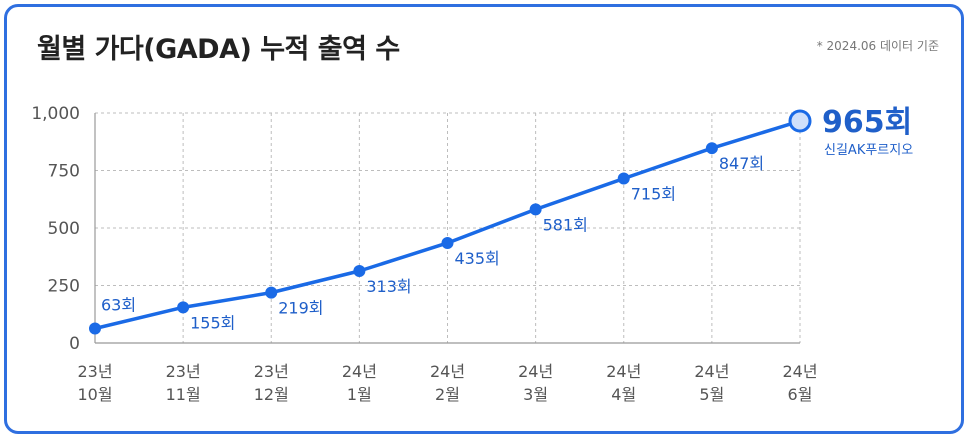 The height and width of the screenshot is (436, 966). Describe the element at coordinates (64, 172) in the screenshot. I see `y-tick-label: 750` at that location.